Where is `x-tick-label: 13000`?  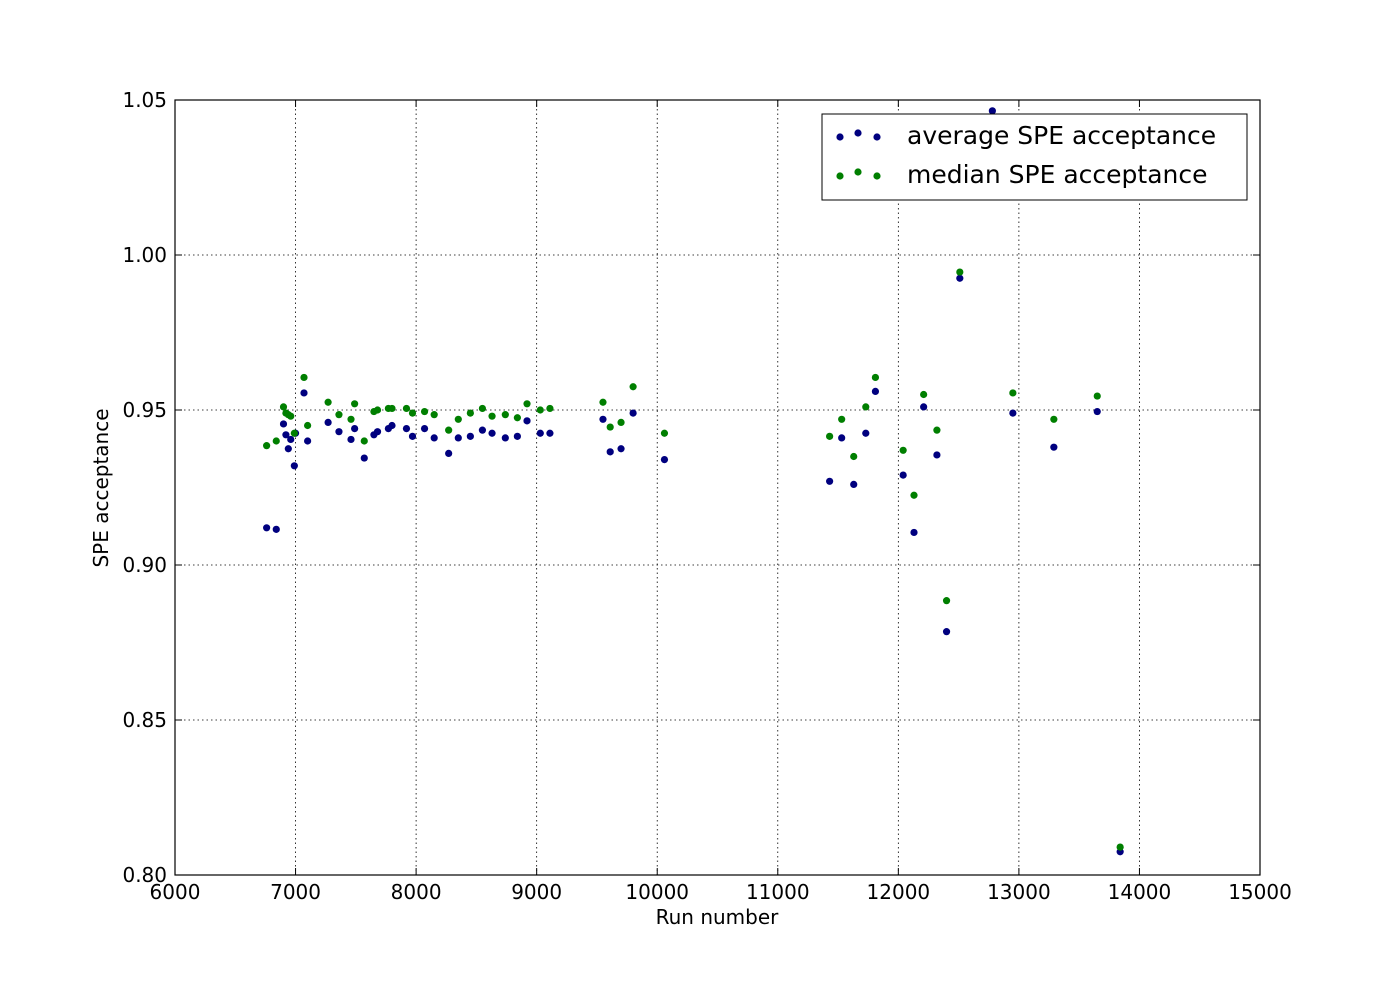 x-tick-label: 13000 is located at coordinates (1019, 892).